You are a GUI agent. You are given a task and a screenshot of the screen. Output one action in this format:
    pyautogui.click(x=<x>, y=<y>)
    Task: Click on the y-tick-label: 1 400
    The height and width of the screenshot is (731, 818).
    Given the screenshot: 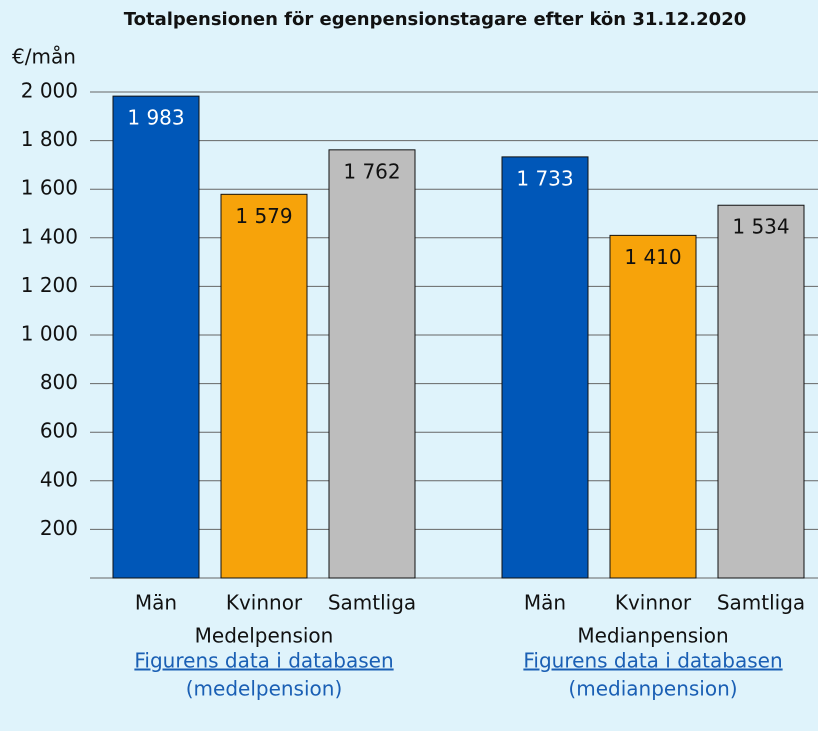 What is the action you would take?
    pyautogui.click(x=49, y=236)
    